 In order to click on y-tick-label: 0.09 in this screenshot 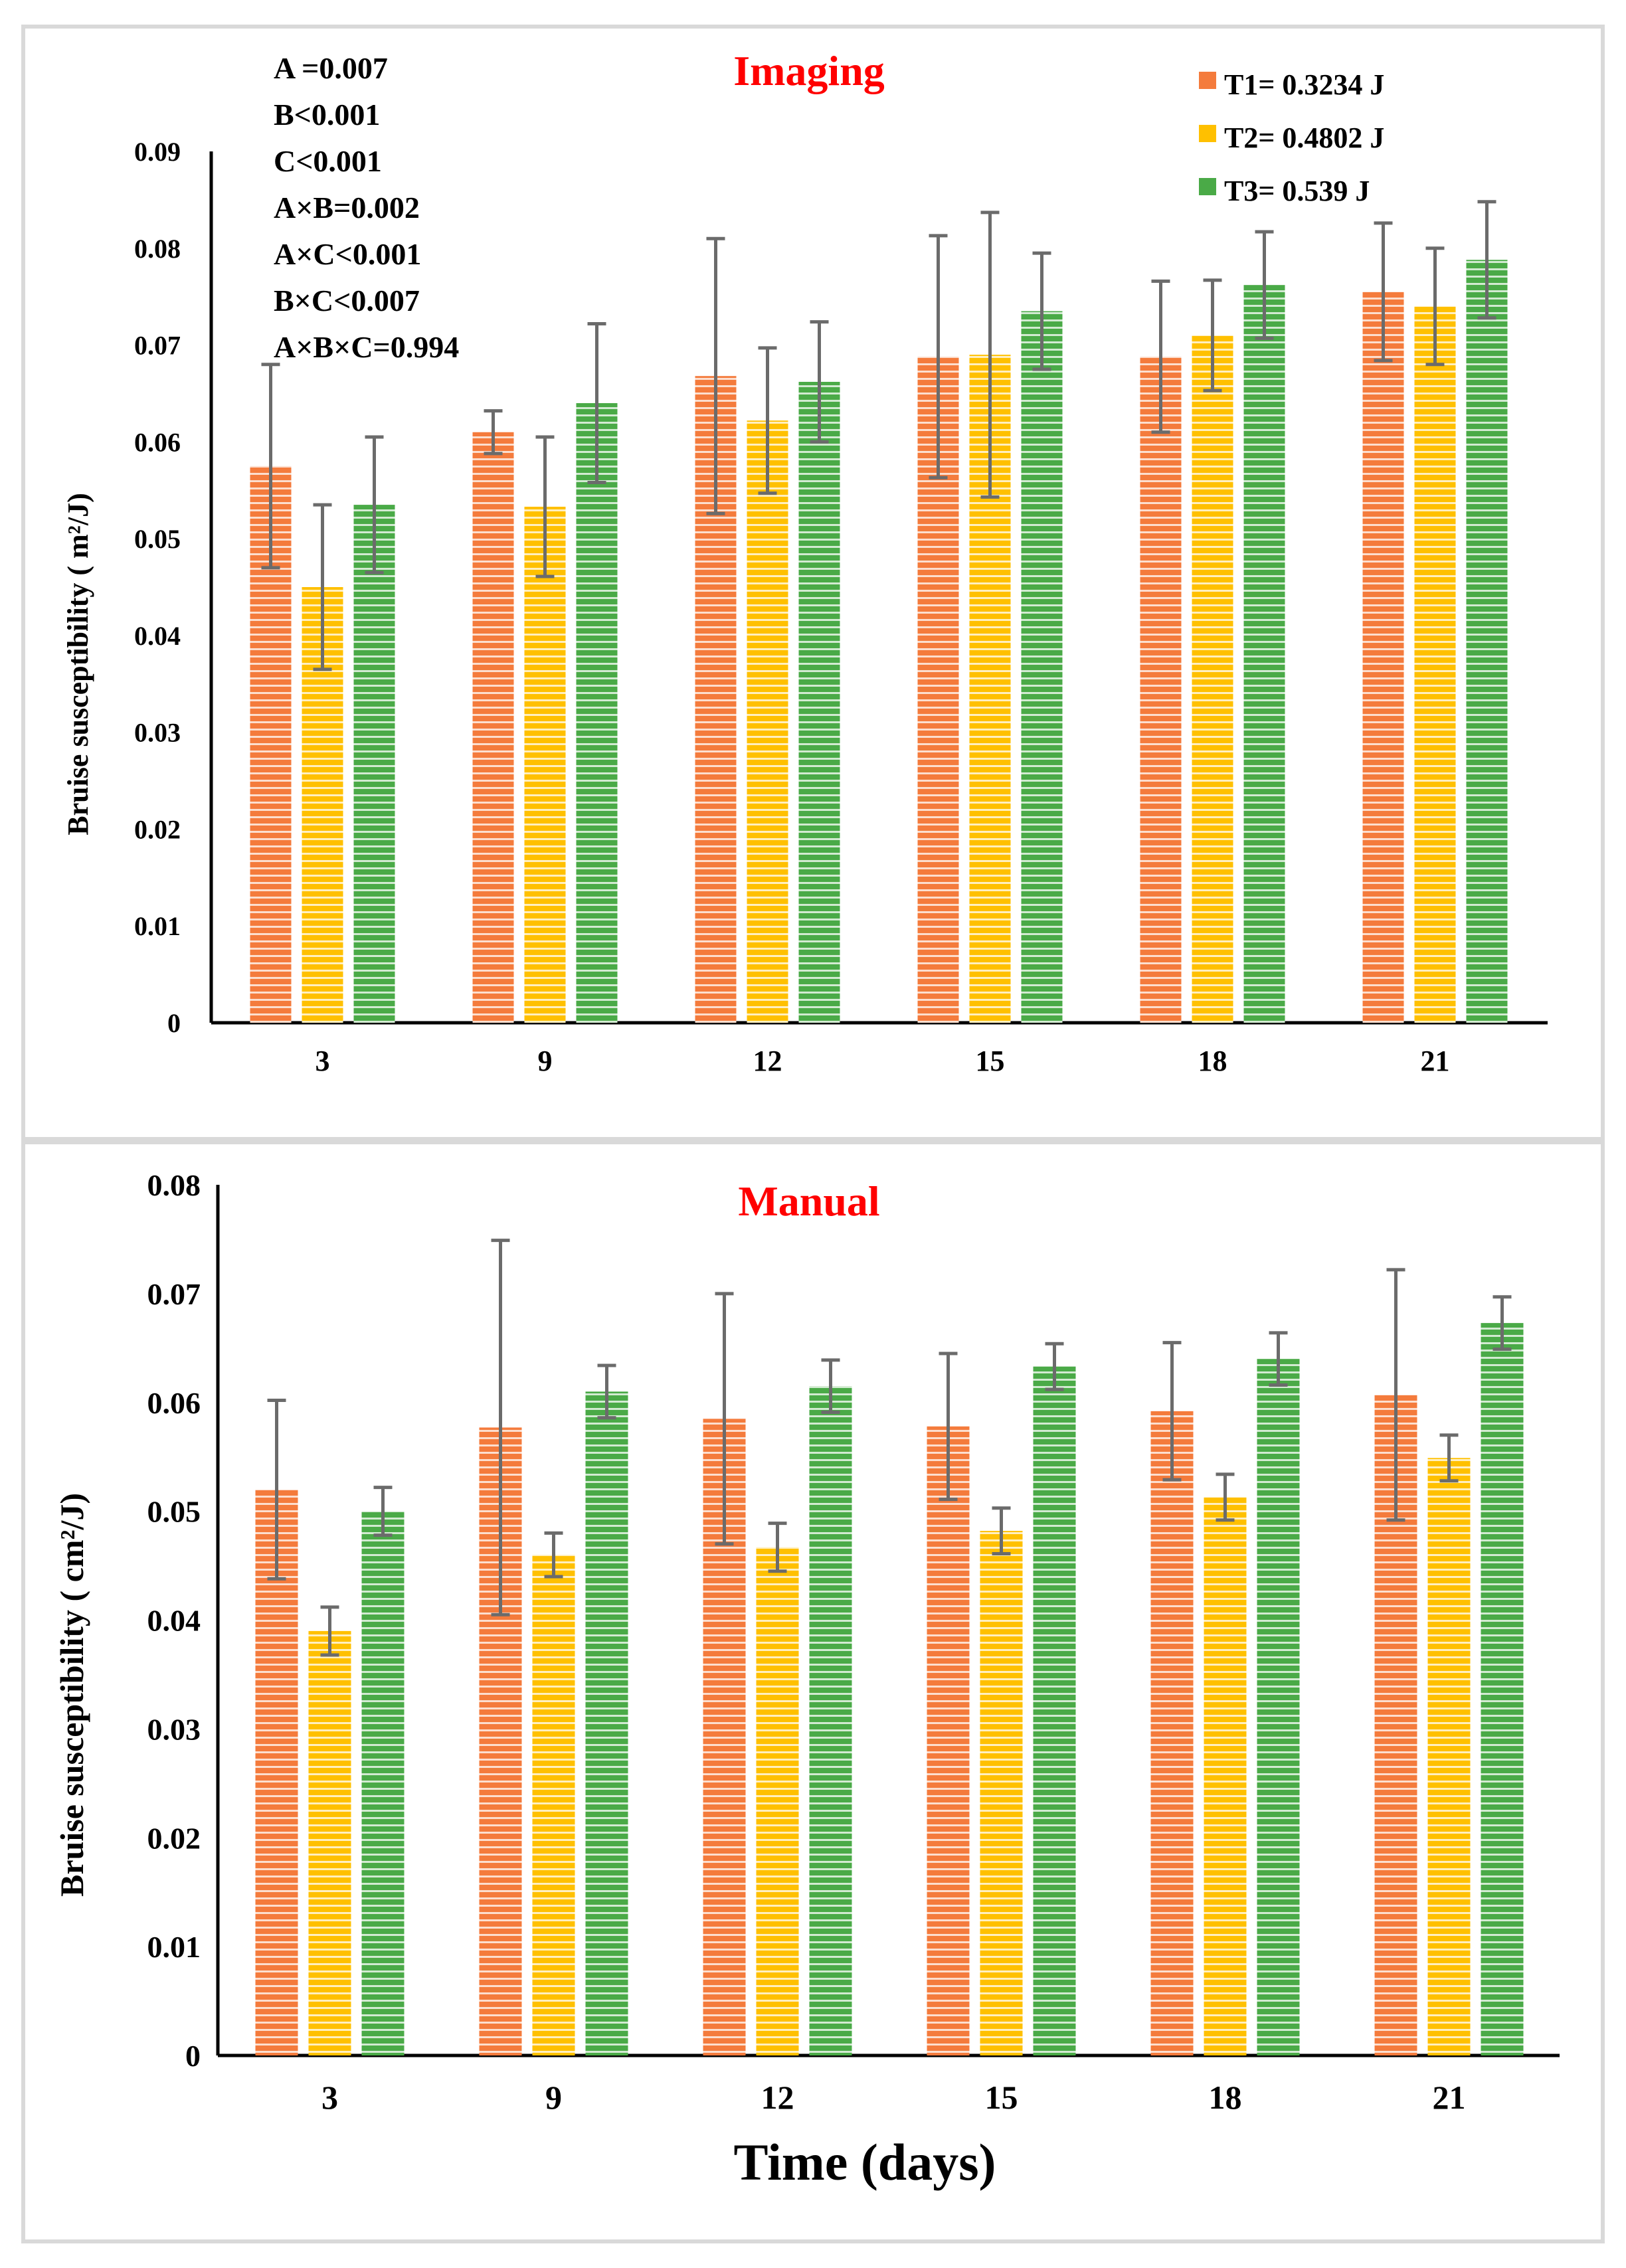, I will do `click(157, 152)`.